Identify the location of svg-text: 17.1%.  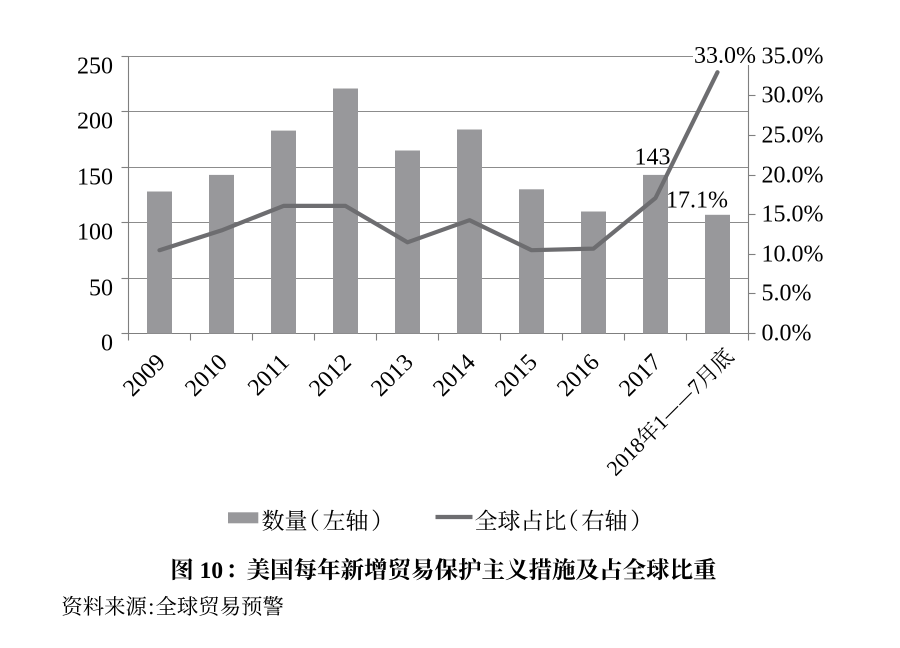
(697, 200).